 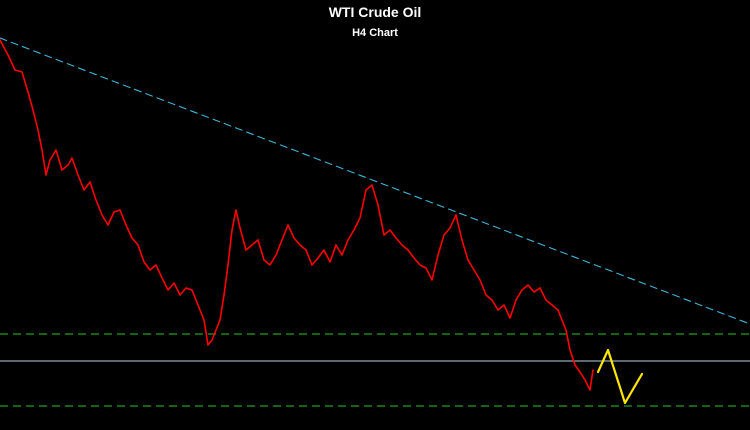 I want to click on chart-title: WTI Crude Oil, so click(x=375, y=12).